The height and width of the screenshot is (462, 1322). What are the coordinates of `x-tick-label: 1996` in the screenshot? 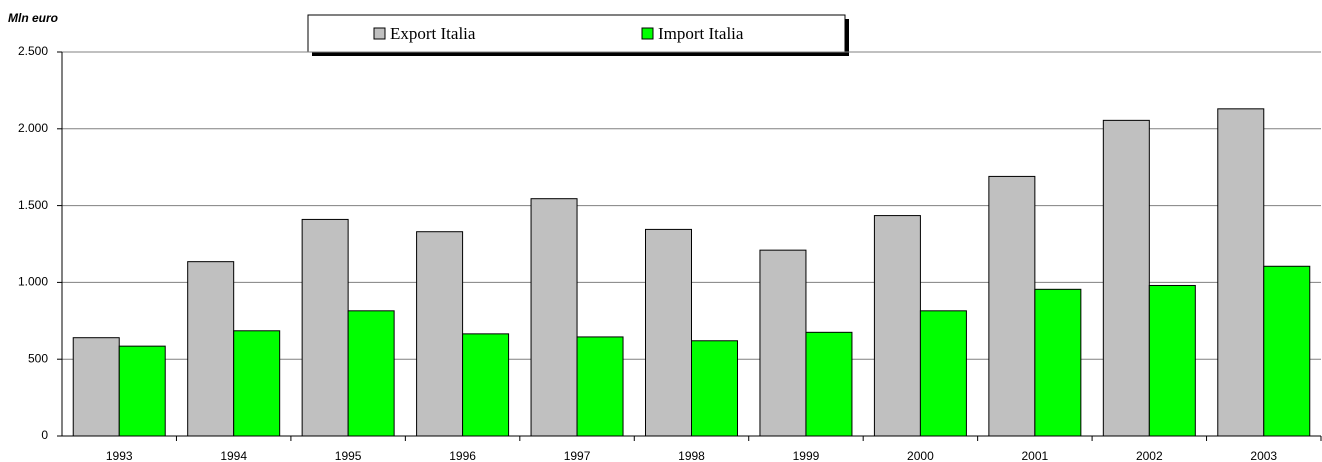 It's located at (462, 455).